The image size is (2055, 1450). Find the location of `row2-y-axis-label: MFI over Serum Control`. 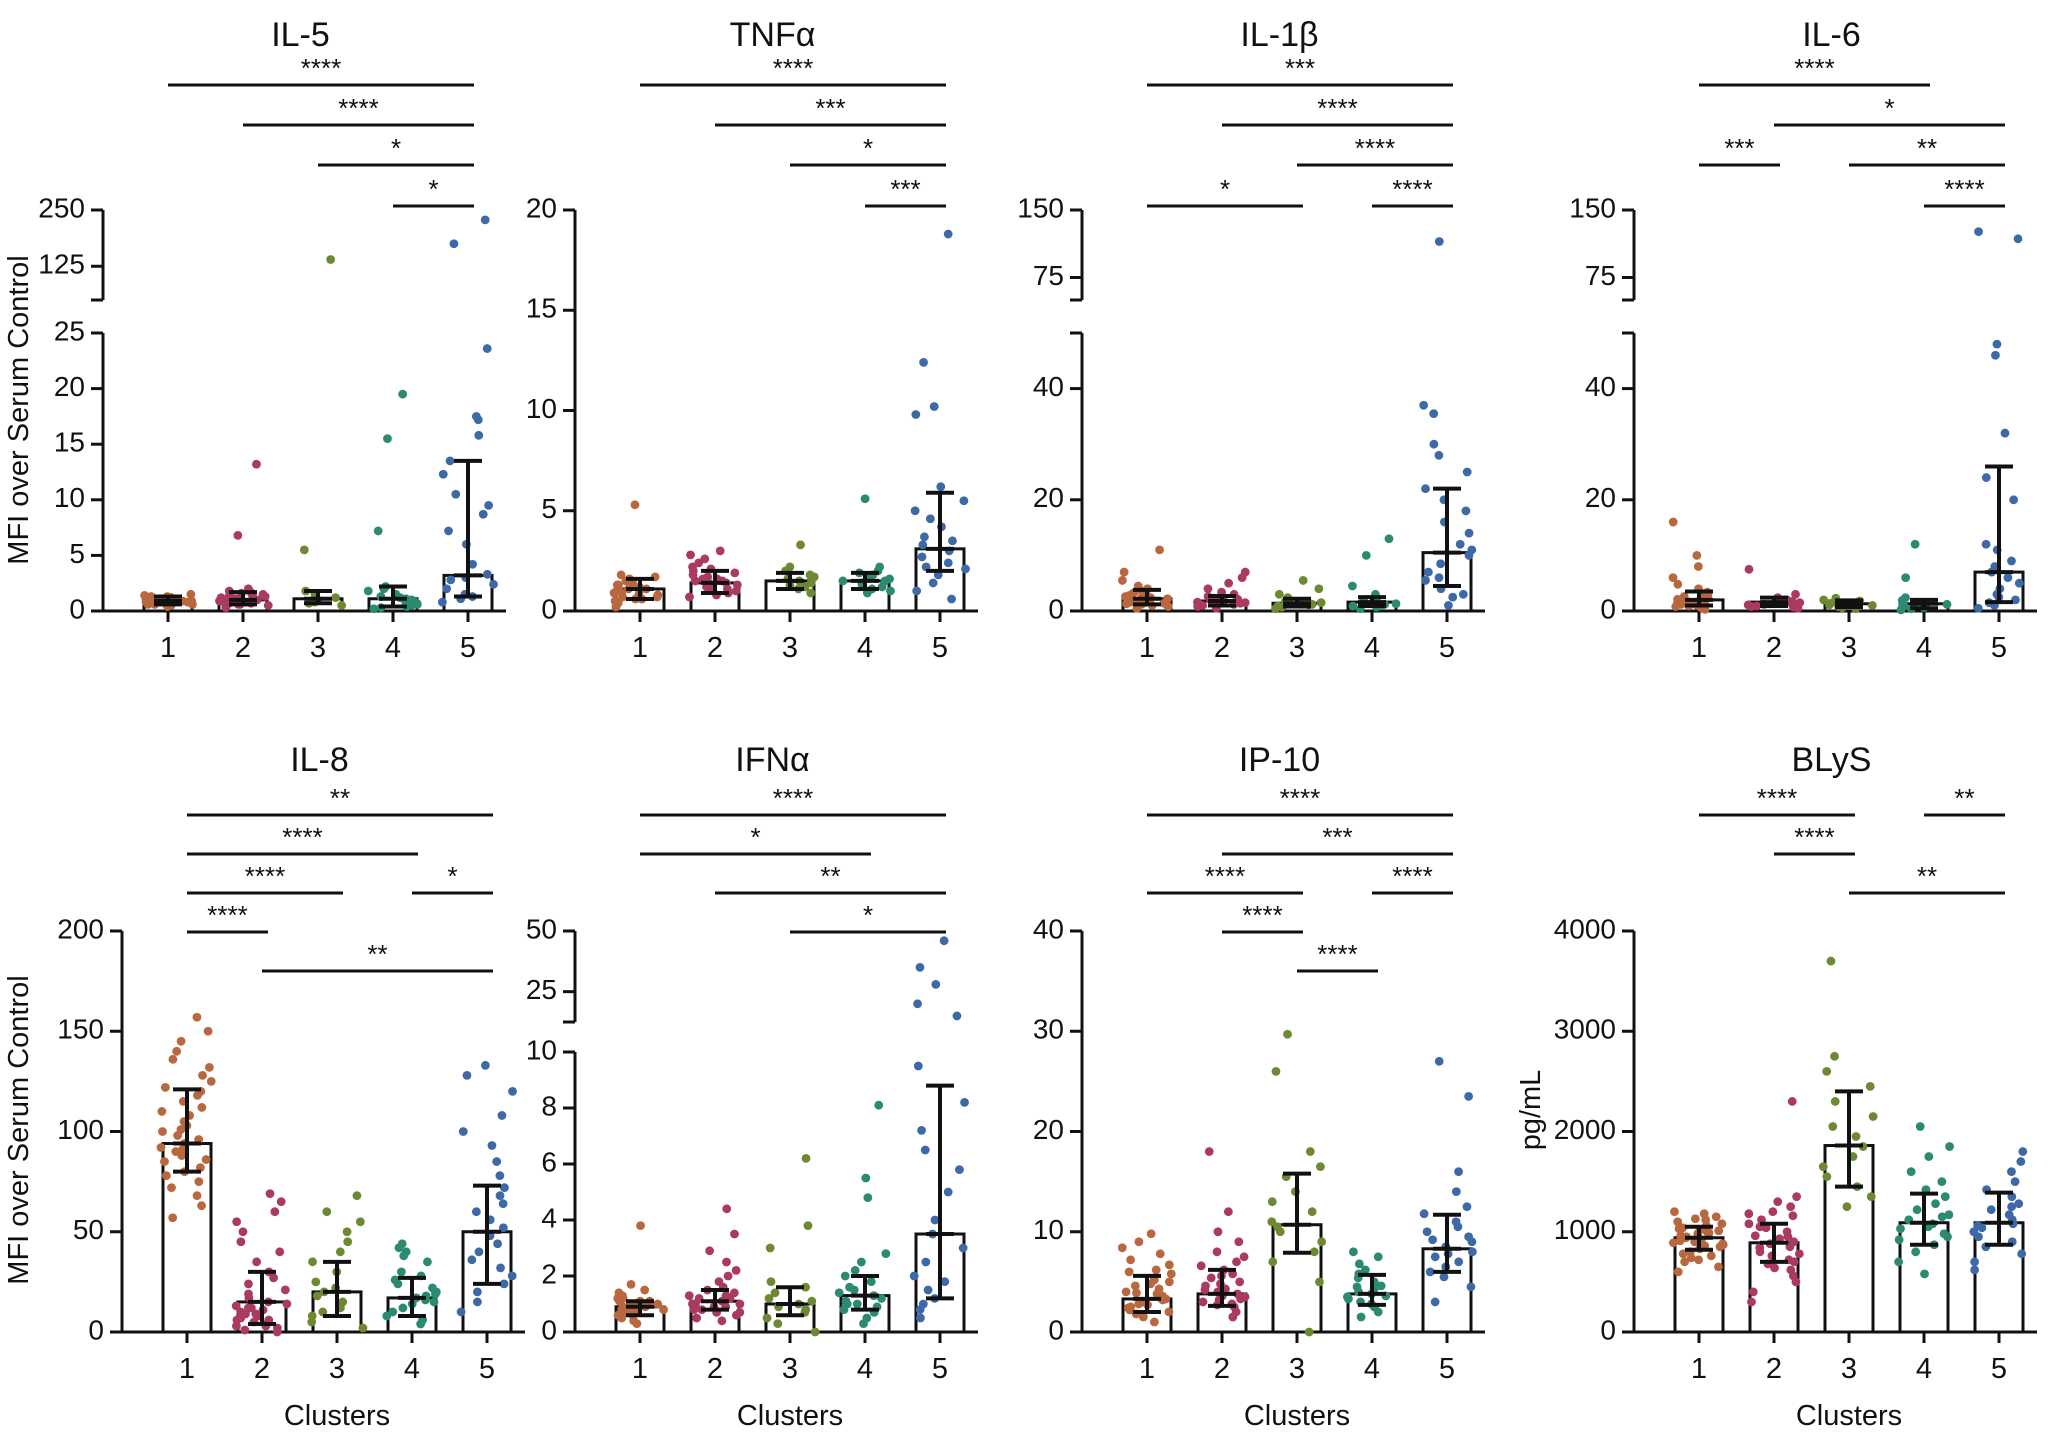

row2-y-axis-label: MFI over Serum Control is located at coordinates (19, 1129).